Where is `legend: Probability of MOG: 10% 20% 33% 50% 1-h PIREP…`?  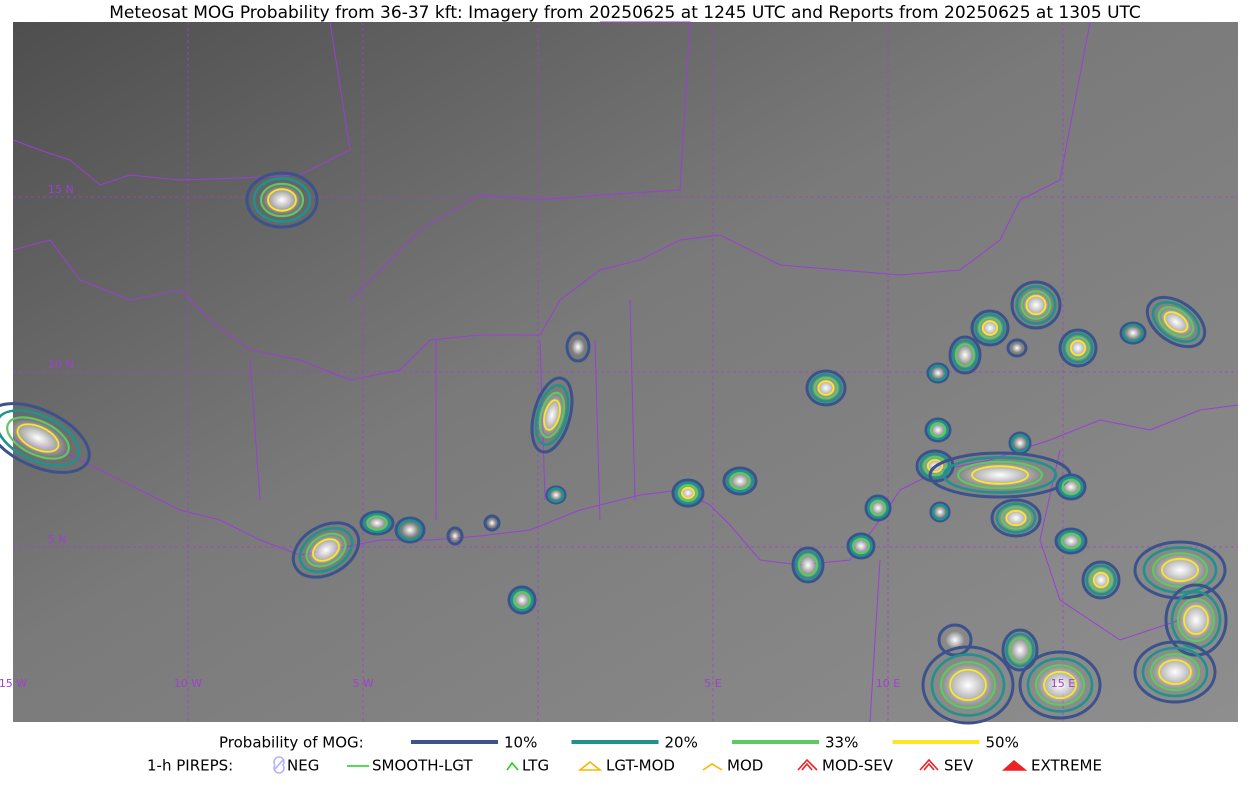
legend: Probability of MOG: 10% 20% 33% 50% 1-h PIREP… is located at coordinates (624, 754).